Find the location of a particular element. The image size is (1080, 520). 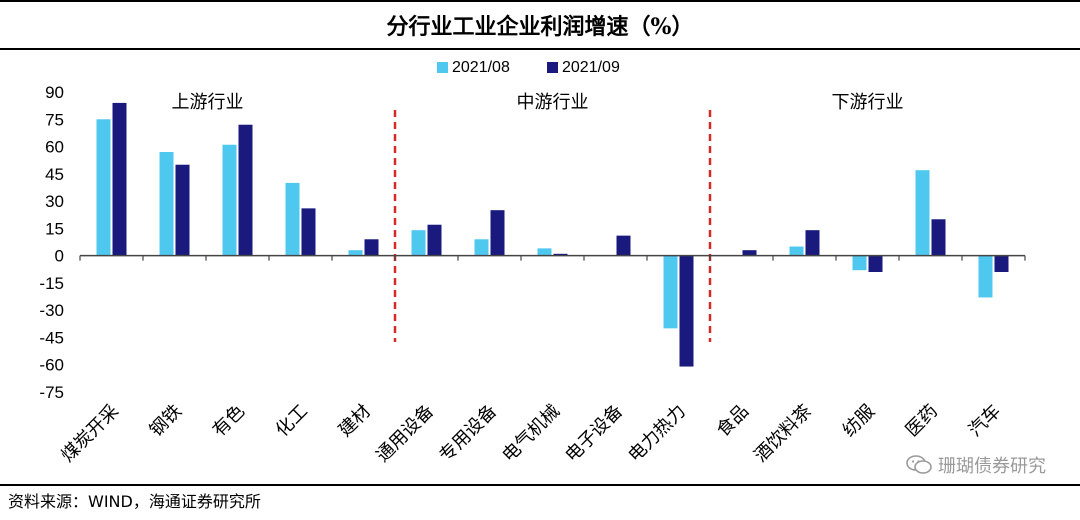

x-tick-label: 建材 is located at coordinates (355, 421).